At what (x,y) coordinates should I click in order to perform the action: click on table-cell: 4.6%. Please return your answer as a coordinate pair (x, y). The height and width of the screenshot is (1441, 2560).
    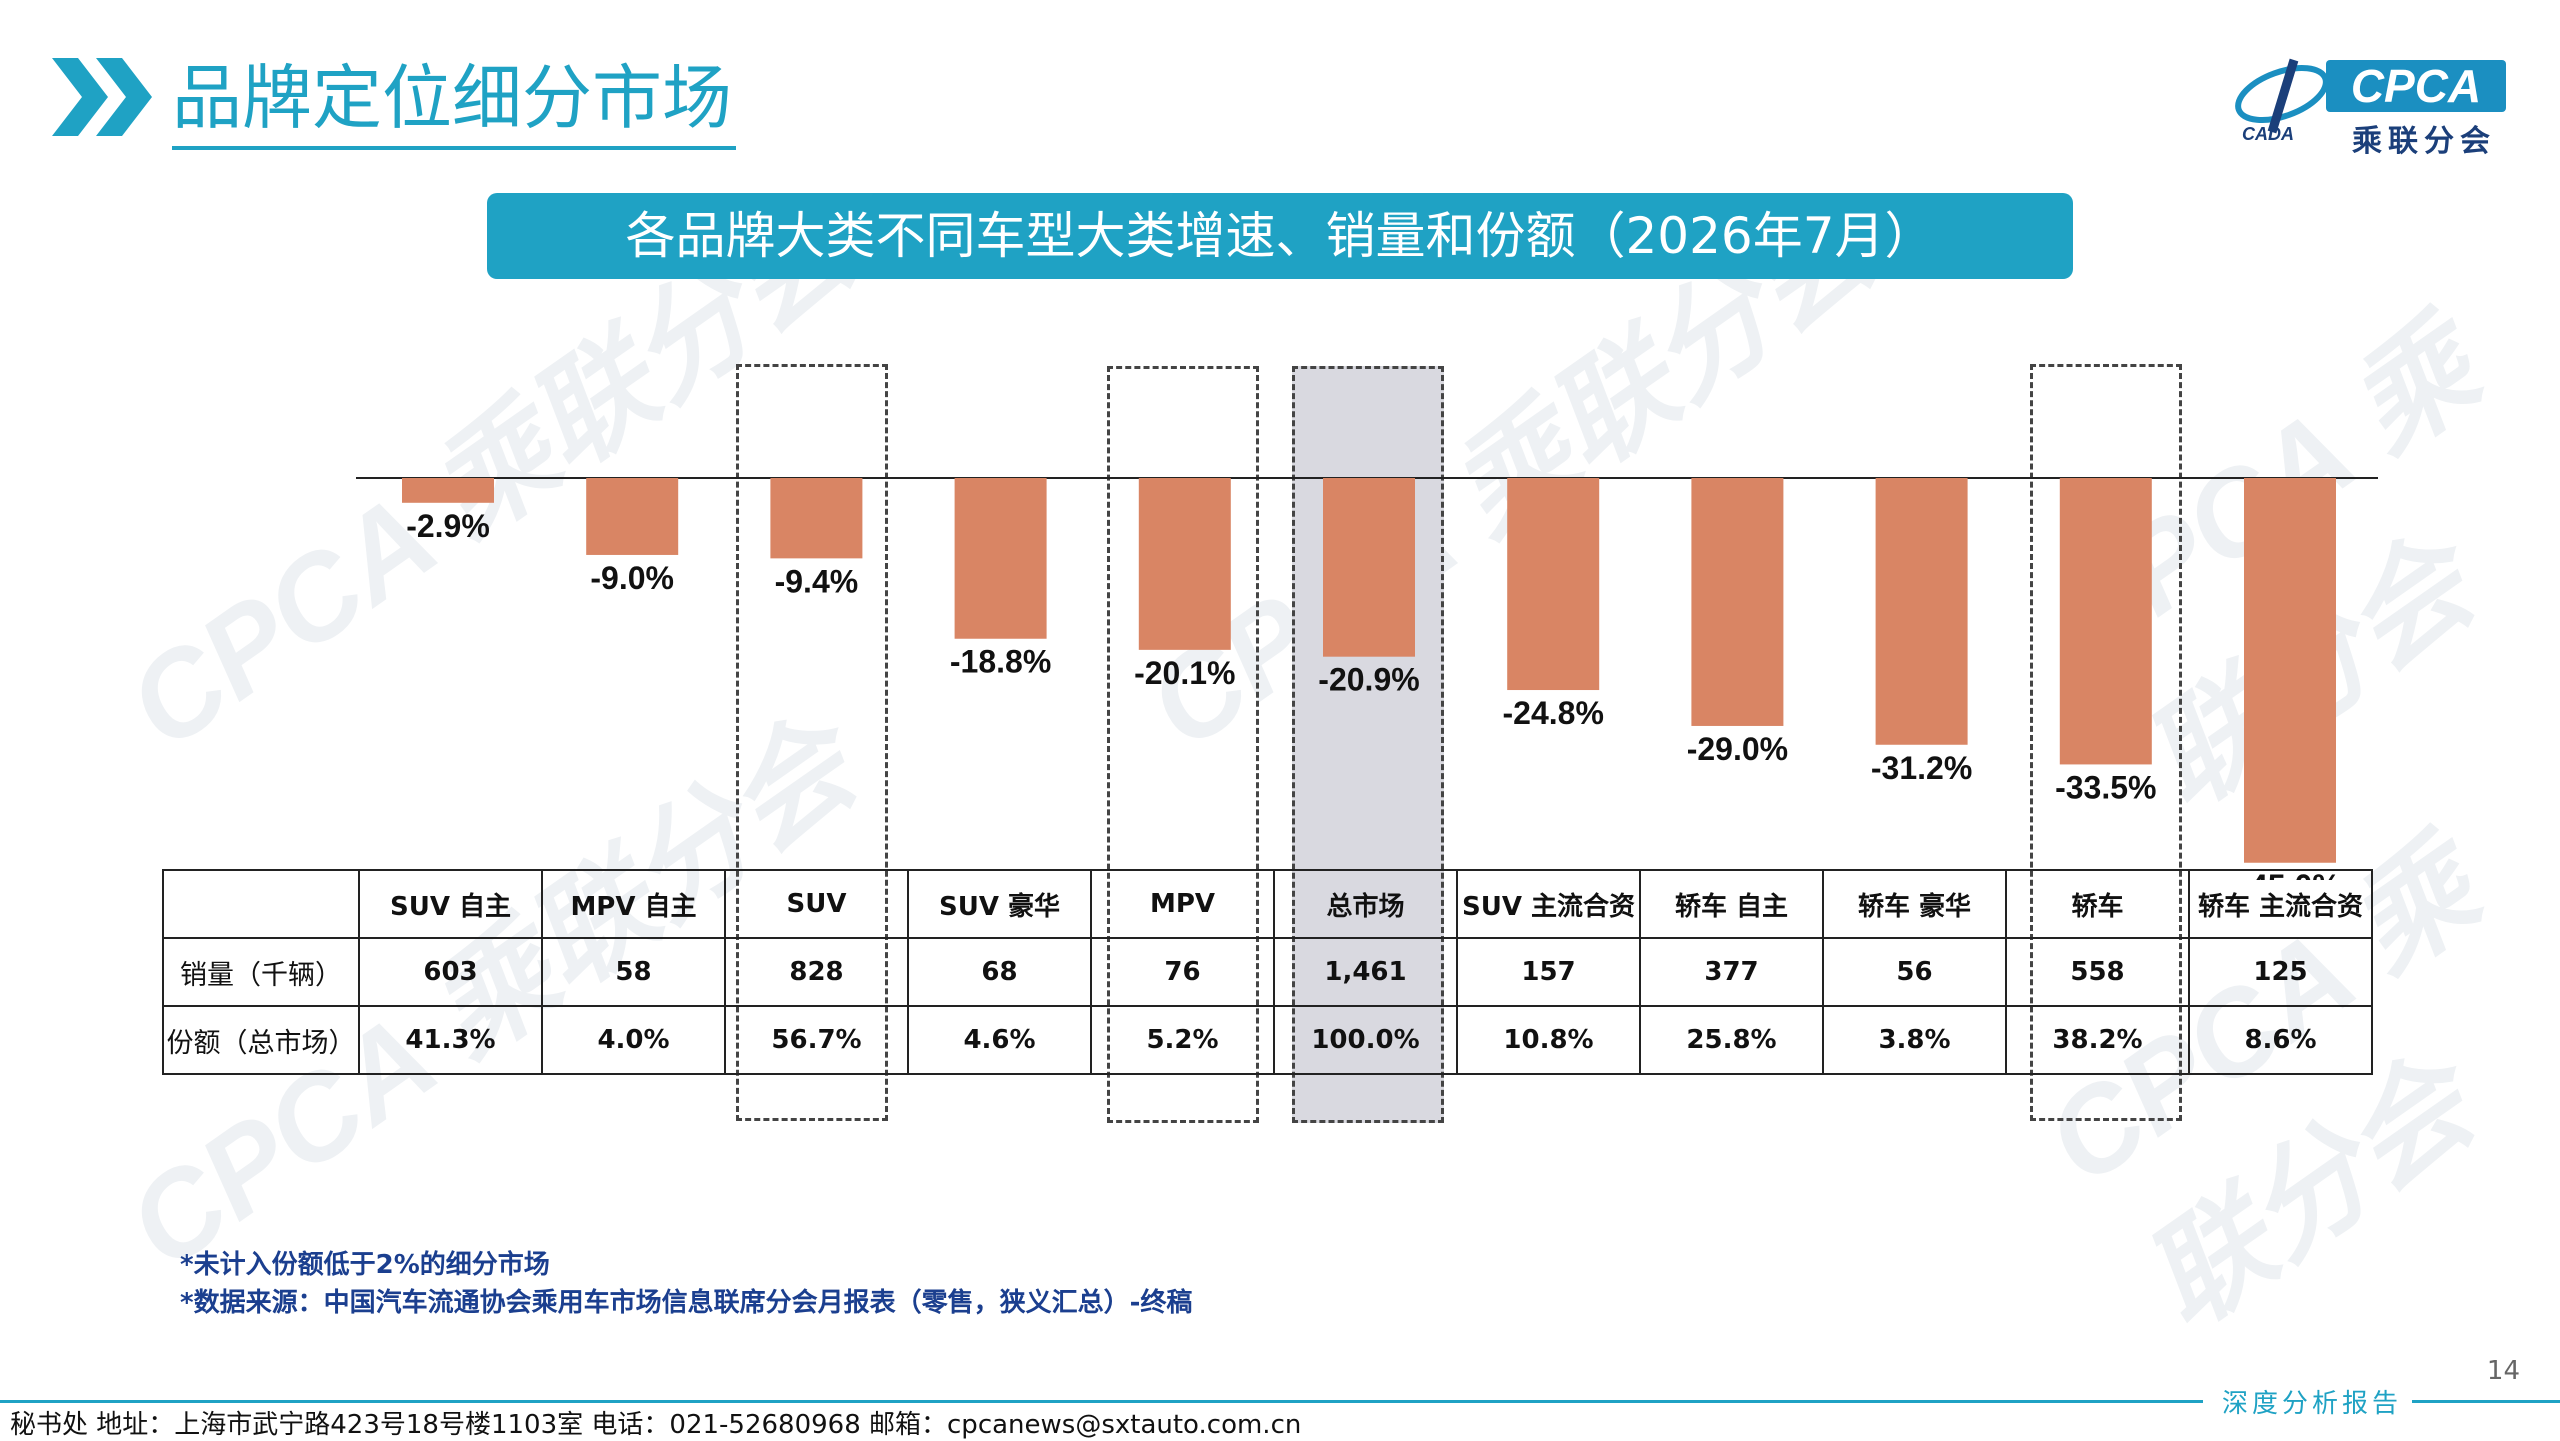
    Looking at the image, I should click on (999, 1040).